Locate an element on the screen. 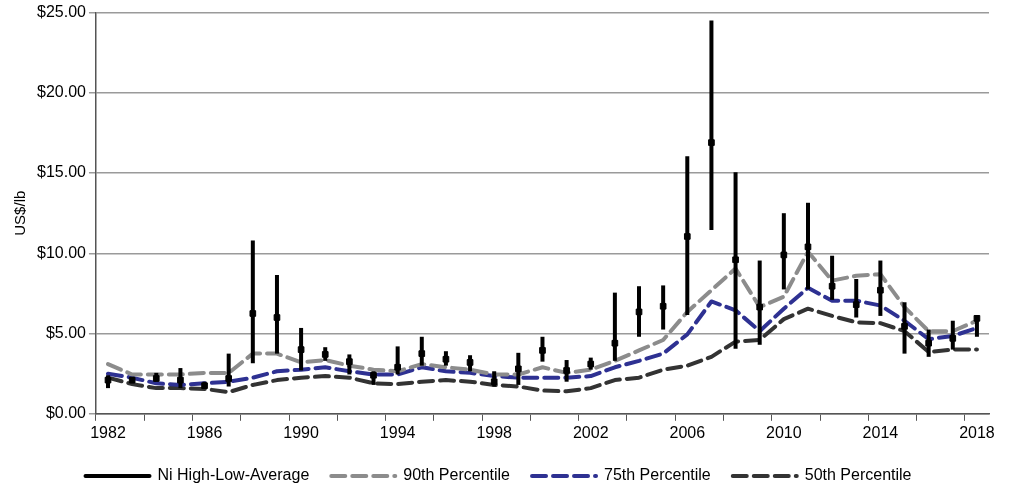 This screenshot has width=1023, height=498. x-tick-label: 1986 is located at coordinates (204, 432).